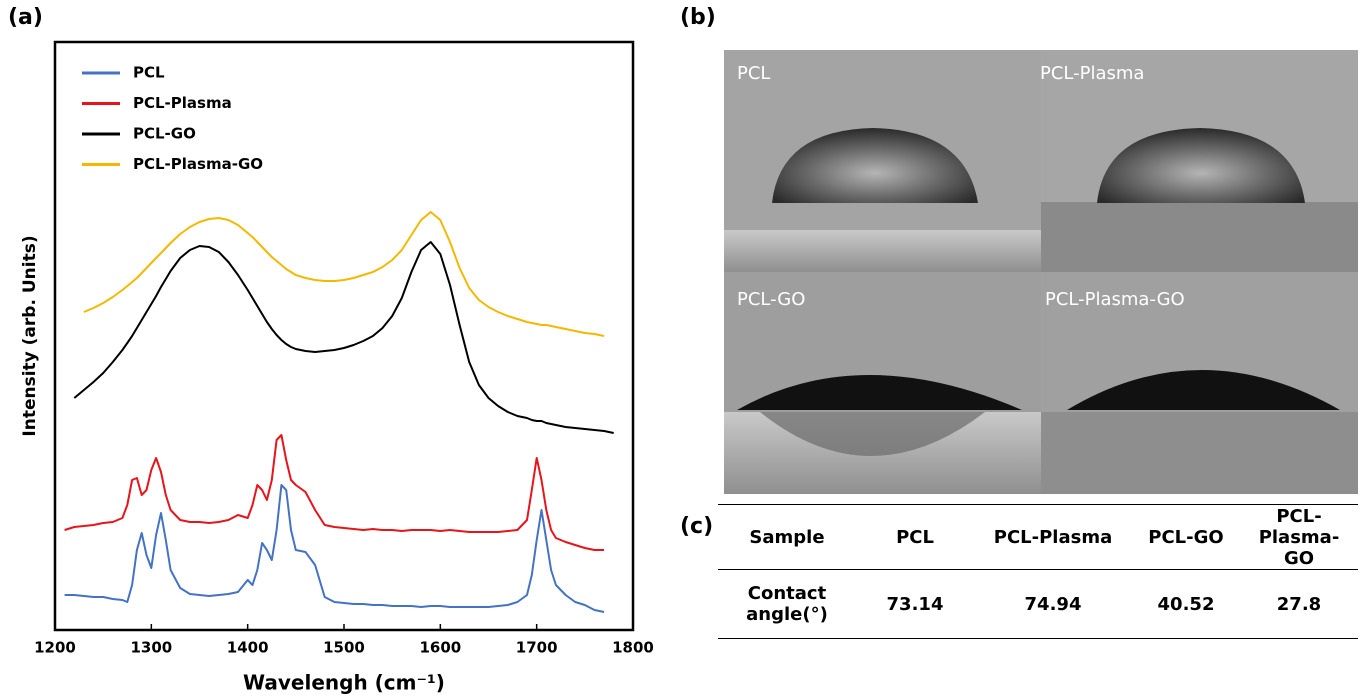 Image resolution: width=1365 pixels, height=697 pixels. Describe the element at coordinates (149, 73) in the screenshot. I see `legend-label: PCL` at that location.